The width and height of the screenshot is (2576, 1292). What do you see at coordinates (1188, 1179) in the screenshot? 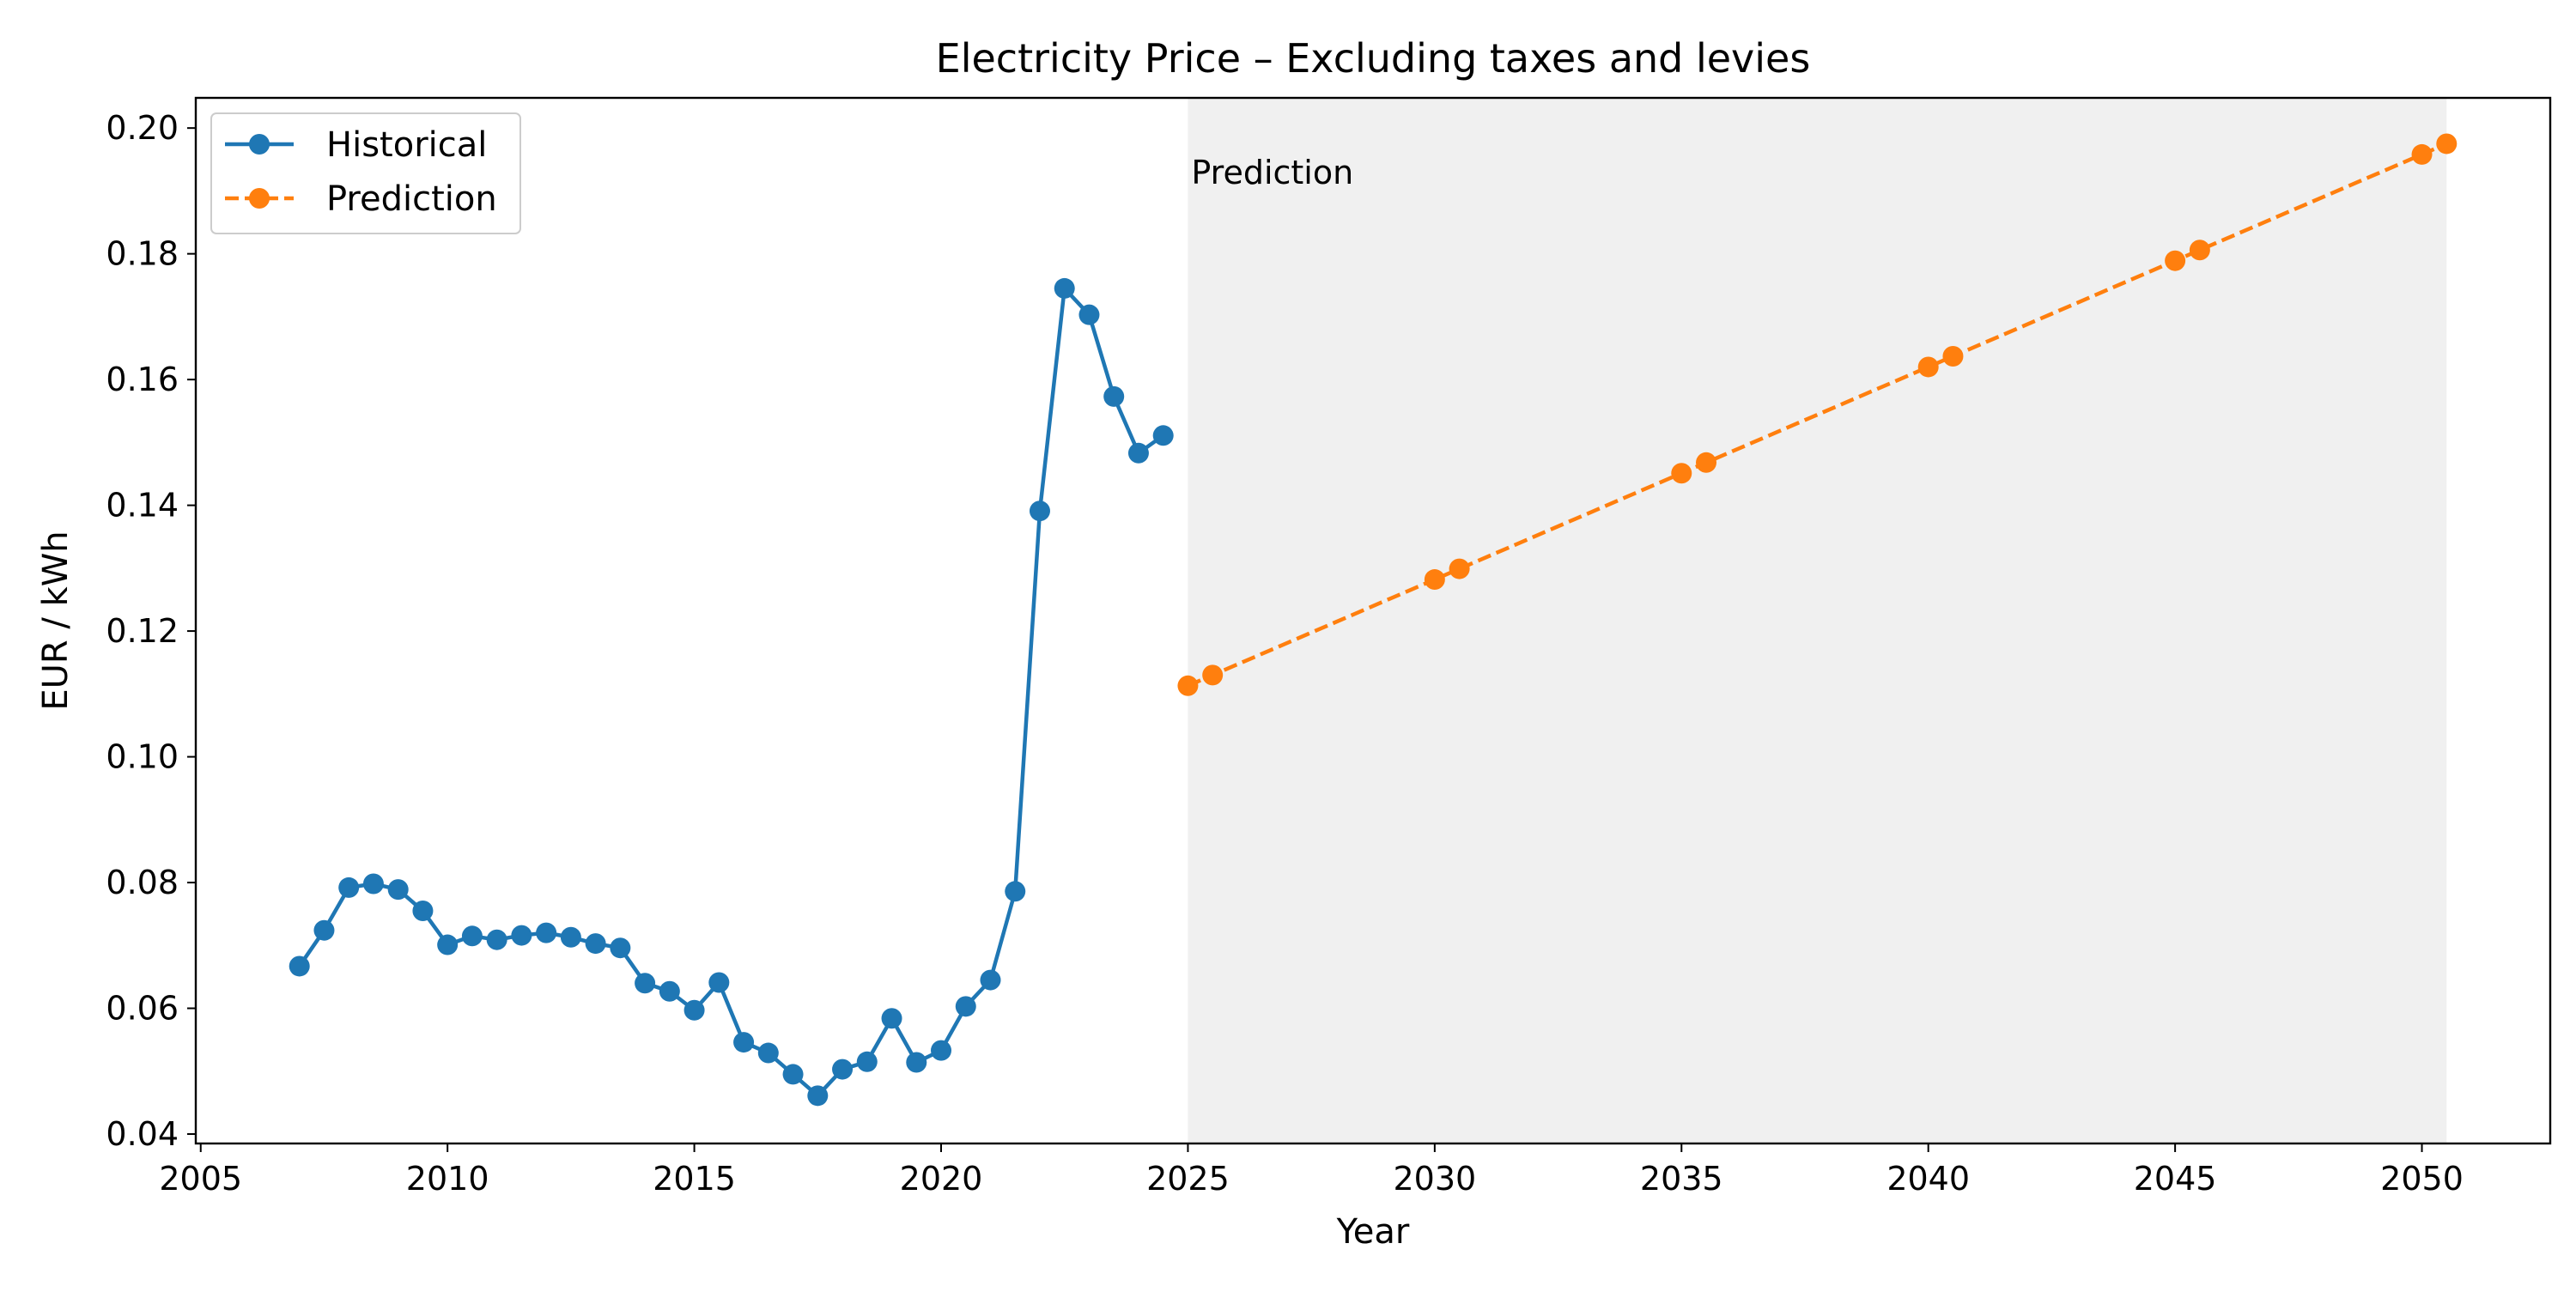
I see `x-tick-label: 2025` at bounding box center [1188, 1179].